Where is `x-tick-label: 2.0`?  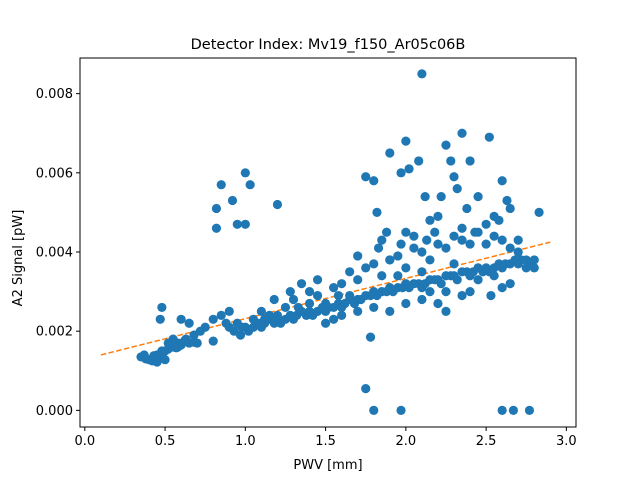
x-tick-label: 2.0 is located at coordinates (406, 441).